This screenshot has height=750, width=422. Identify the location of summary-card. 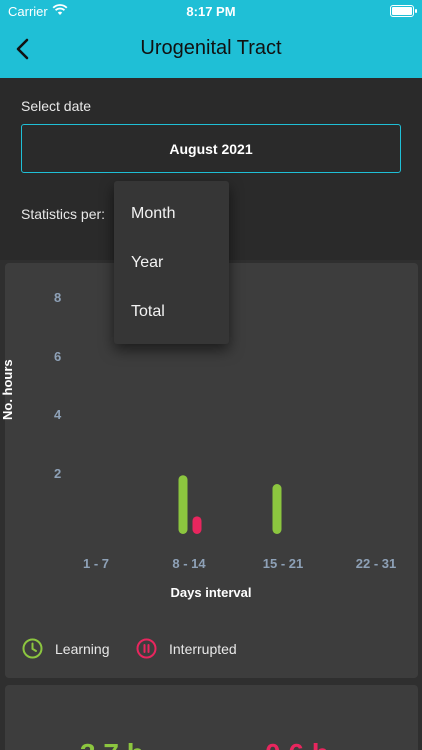
(211, 717).